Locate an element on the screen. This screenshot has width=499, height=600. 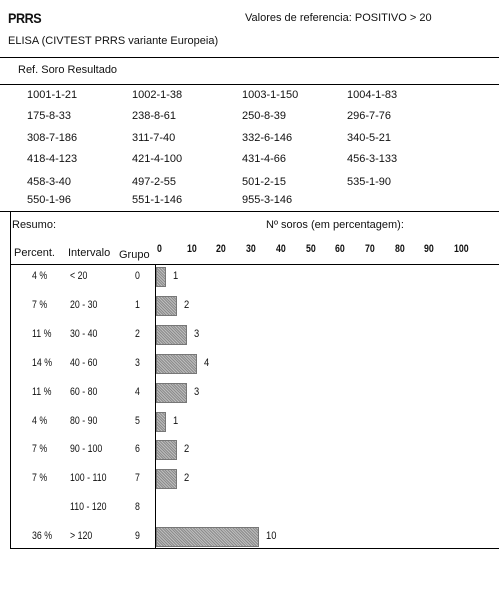
sample-result: 296-7-76 is located at coordinates (369, 116).